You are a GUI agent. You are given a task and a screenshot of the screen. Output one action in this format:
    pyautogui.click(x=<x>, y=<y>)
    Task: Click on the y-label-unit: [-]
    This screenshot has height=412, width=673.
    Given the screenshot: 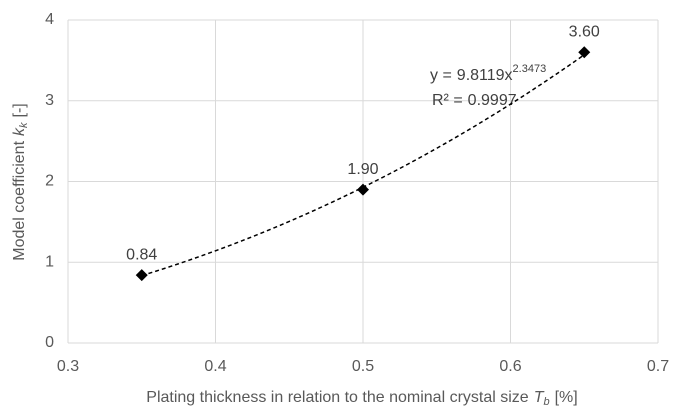 What is the action you would take?
    pyautogui.click(x=19, y=110)
    